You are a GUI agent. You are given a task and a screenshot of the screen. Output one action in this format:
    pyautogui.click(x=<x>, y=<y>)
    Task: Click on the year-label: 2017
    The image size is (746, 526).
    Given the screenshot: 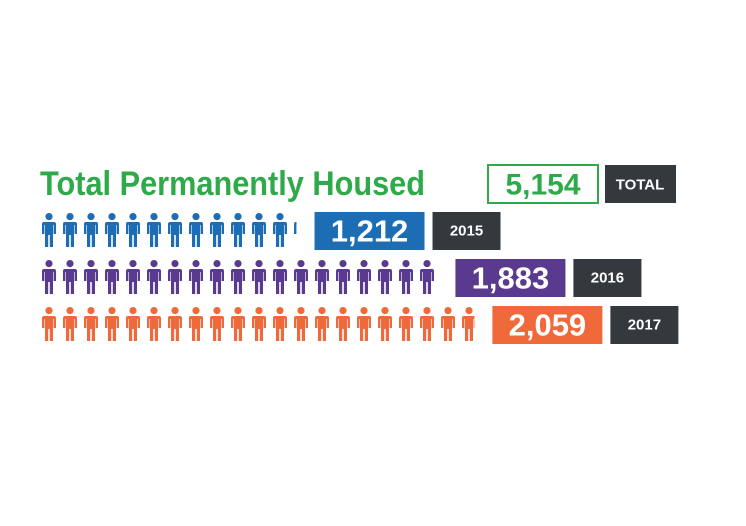 What is the action you would take?
    pyautogui.click(x=644, y=325)
    